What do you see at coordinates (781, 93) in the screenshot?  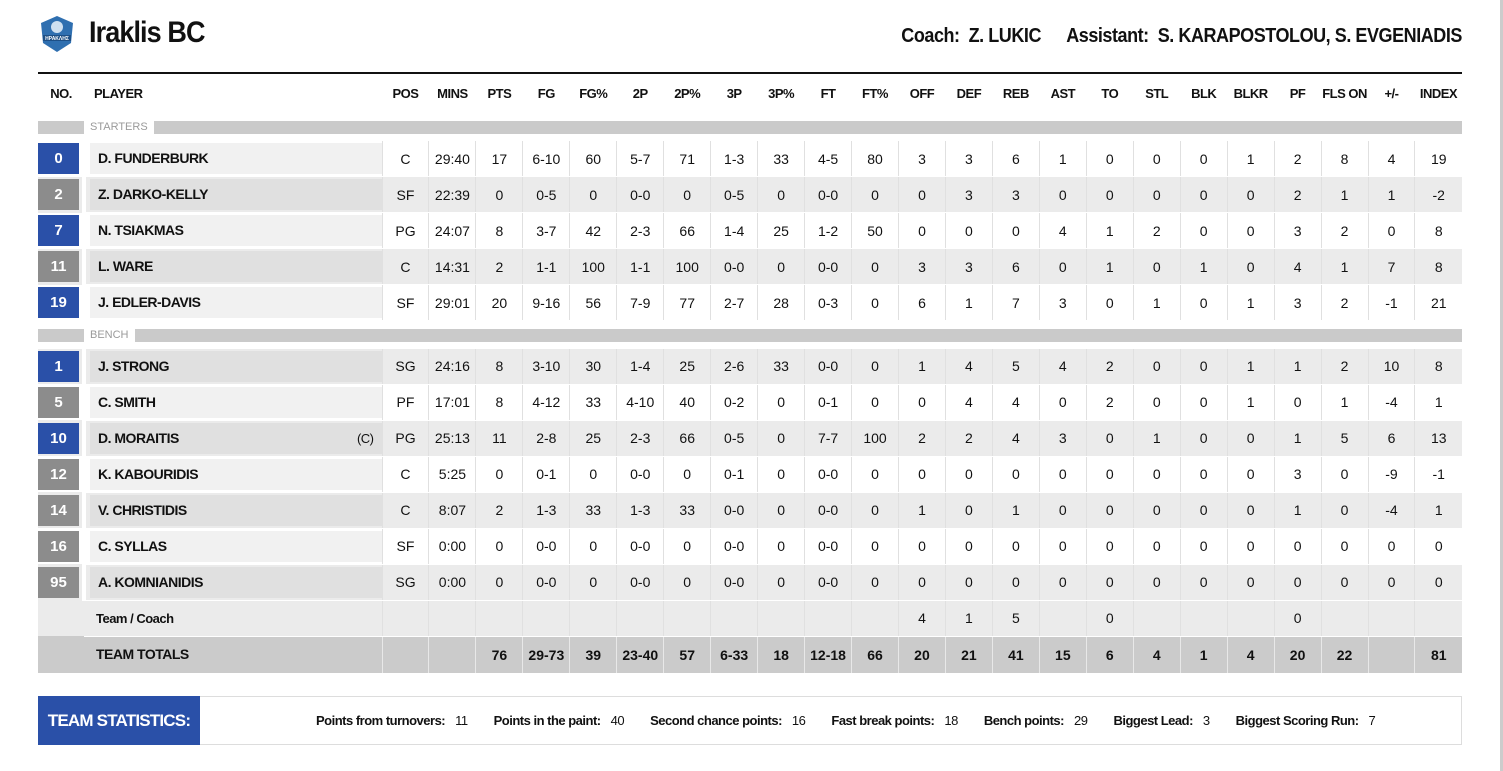 I see `column-header-3p: 3P%` at bounding box center [781, 93].